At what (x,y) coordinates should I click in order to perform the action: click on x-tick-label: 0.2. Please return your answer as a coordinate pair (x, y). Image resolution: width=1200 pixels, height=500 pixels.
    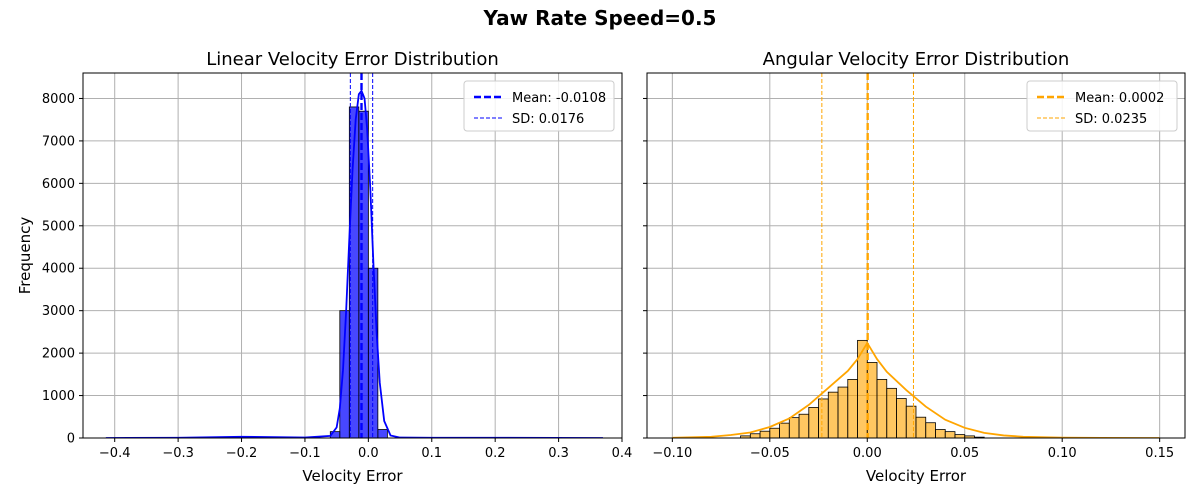
    Looking at the image, I should click on (495, 453).